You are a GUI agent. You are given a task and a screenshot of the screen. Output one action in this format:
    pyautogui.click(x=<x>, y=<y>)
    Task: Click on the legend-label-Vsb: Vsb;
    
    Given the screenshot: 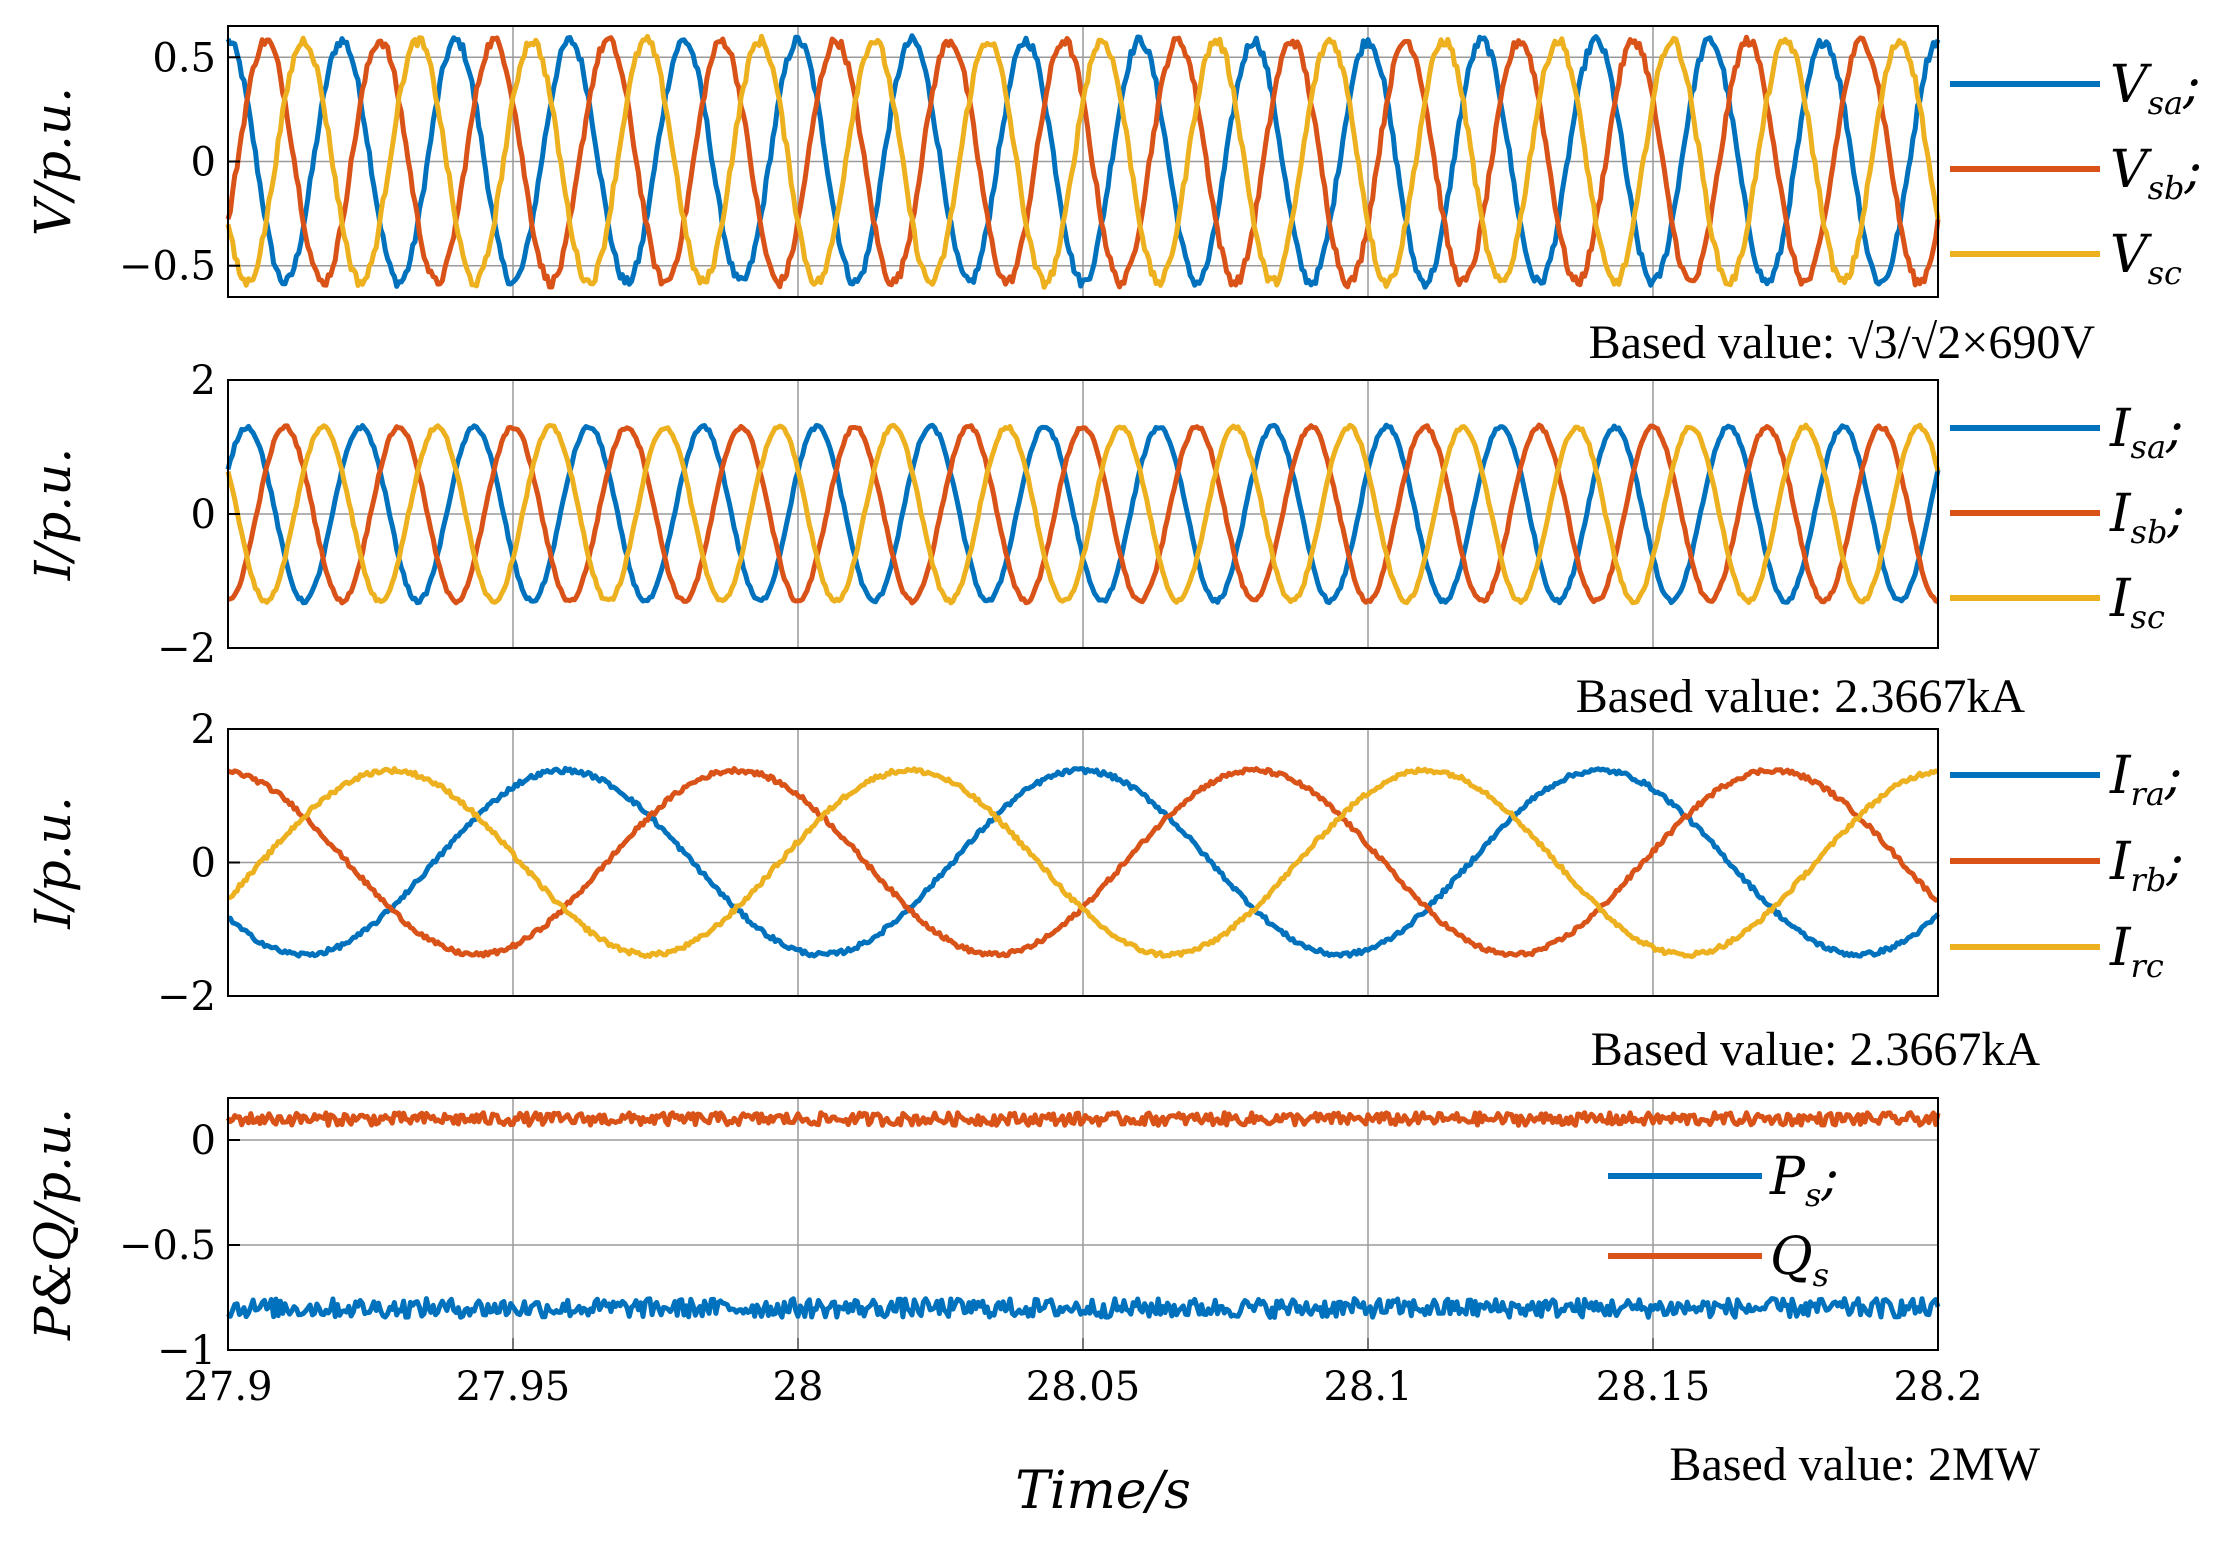 What is the action you would take?
    pyautogui.click(x=2156, y=173)
    